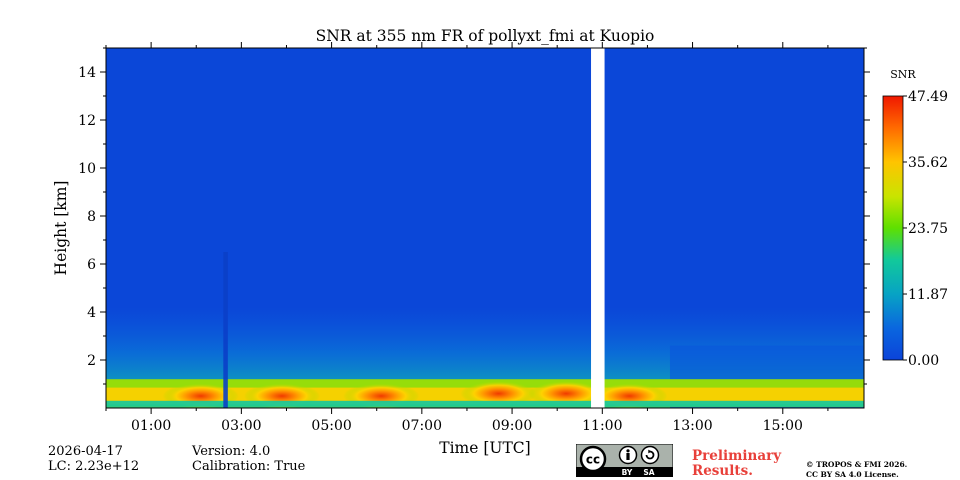  What do you see at coordinates (650, 455) in the screenshot?
I see `sa-icon` at bounding box center [650, 455].